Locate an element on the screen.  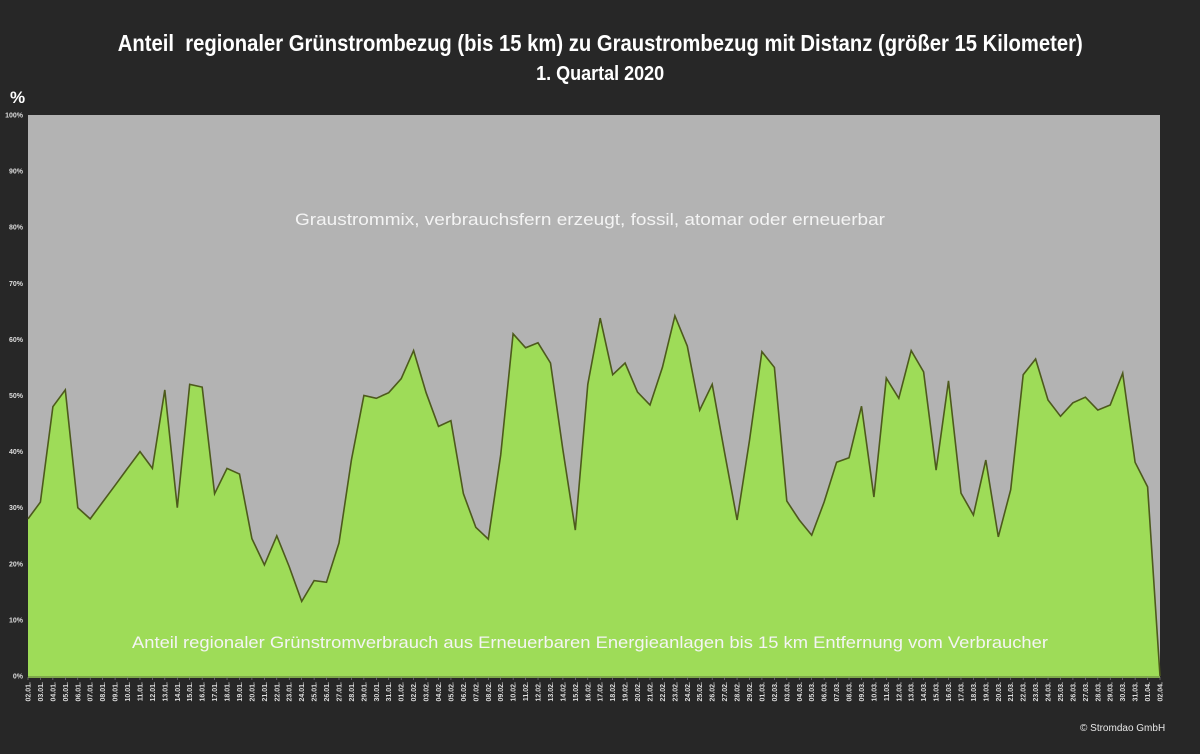
x-tick-label: 10.01. is located at coordinates (128, 692).